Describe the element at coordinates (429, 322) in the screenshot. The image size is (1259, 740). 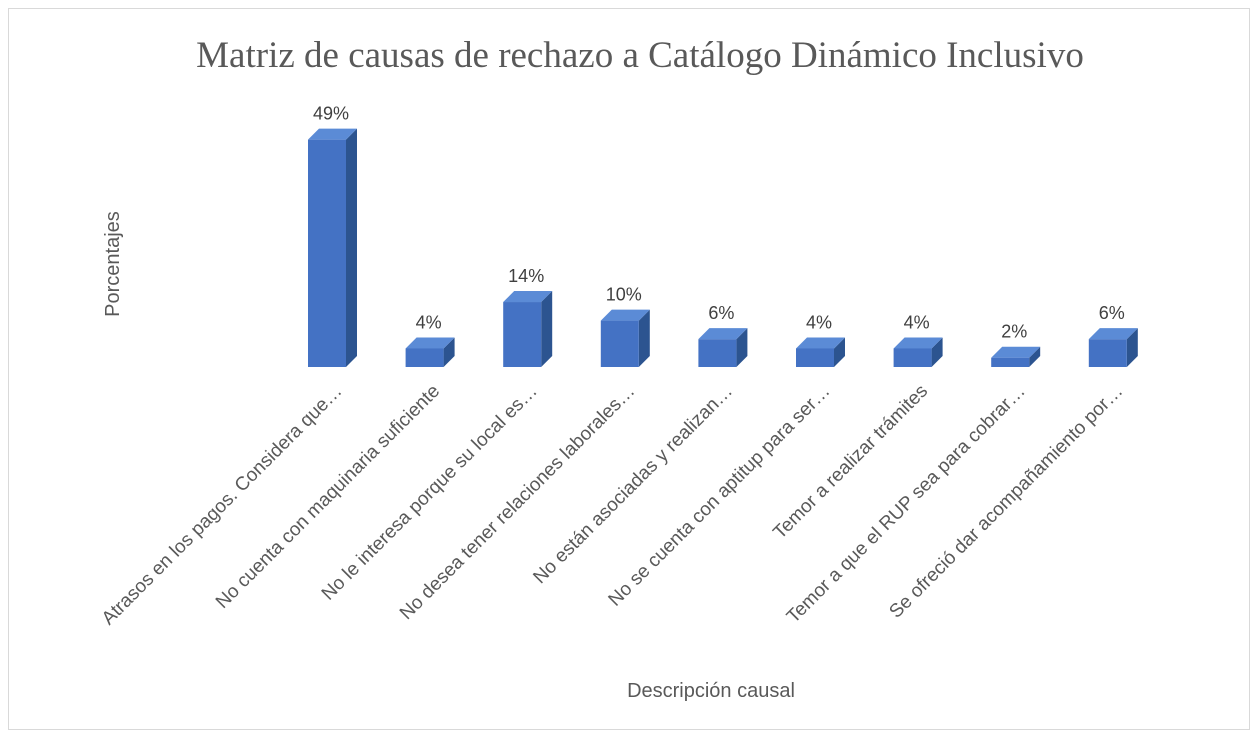
I see `data-label-2: 4%` at that location.